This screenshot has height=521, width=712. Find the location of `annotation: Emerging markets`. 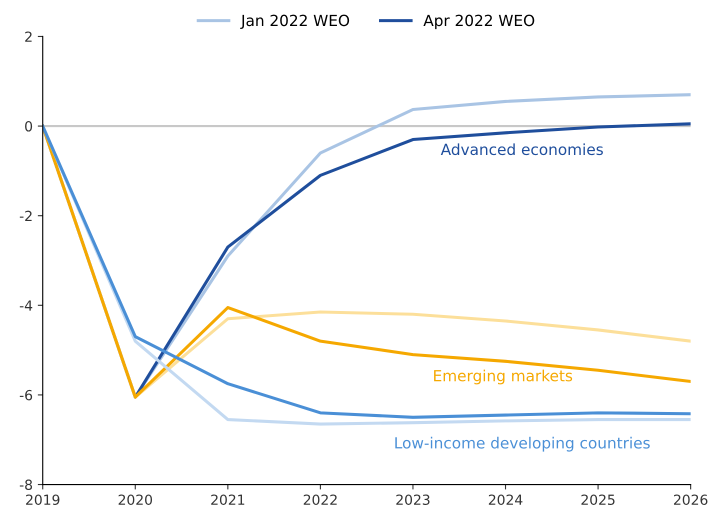

annotation: Emerging markets is located at coordinates (503, 377).